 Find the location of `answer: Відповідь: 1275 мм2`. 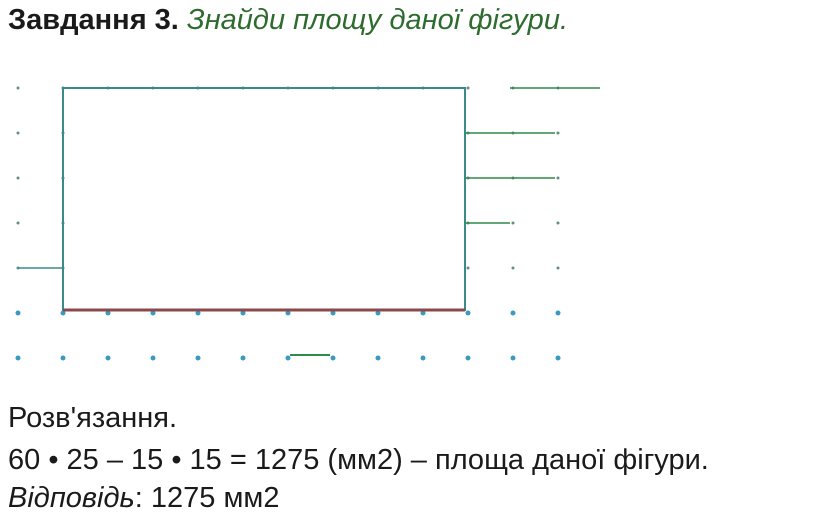

answer: Відповідь: 1275 мм2 is located at coordinates (143, 498).